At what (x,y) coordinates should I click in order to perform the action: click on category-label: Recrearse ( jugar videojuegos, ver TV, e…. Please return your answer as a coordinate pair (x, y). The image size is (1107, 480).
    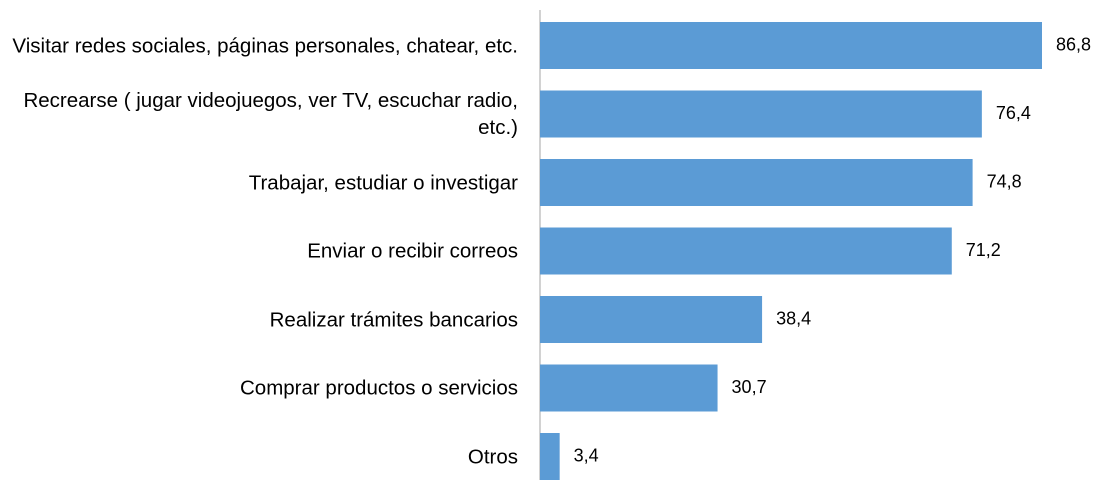
    Looking at the image, I should click on (270, 114).